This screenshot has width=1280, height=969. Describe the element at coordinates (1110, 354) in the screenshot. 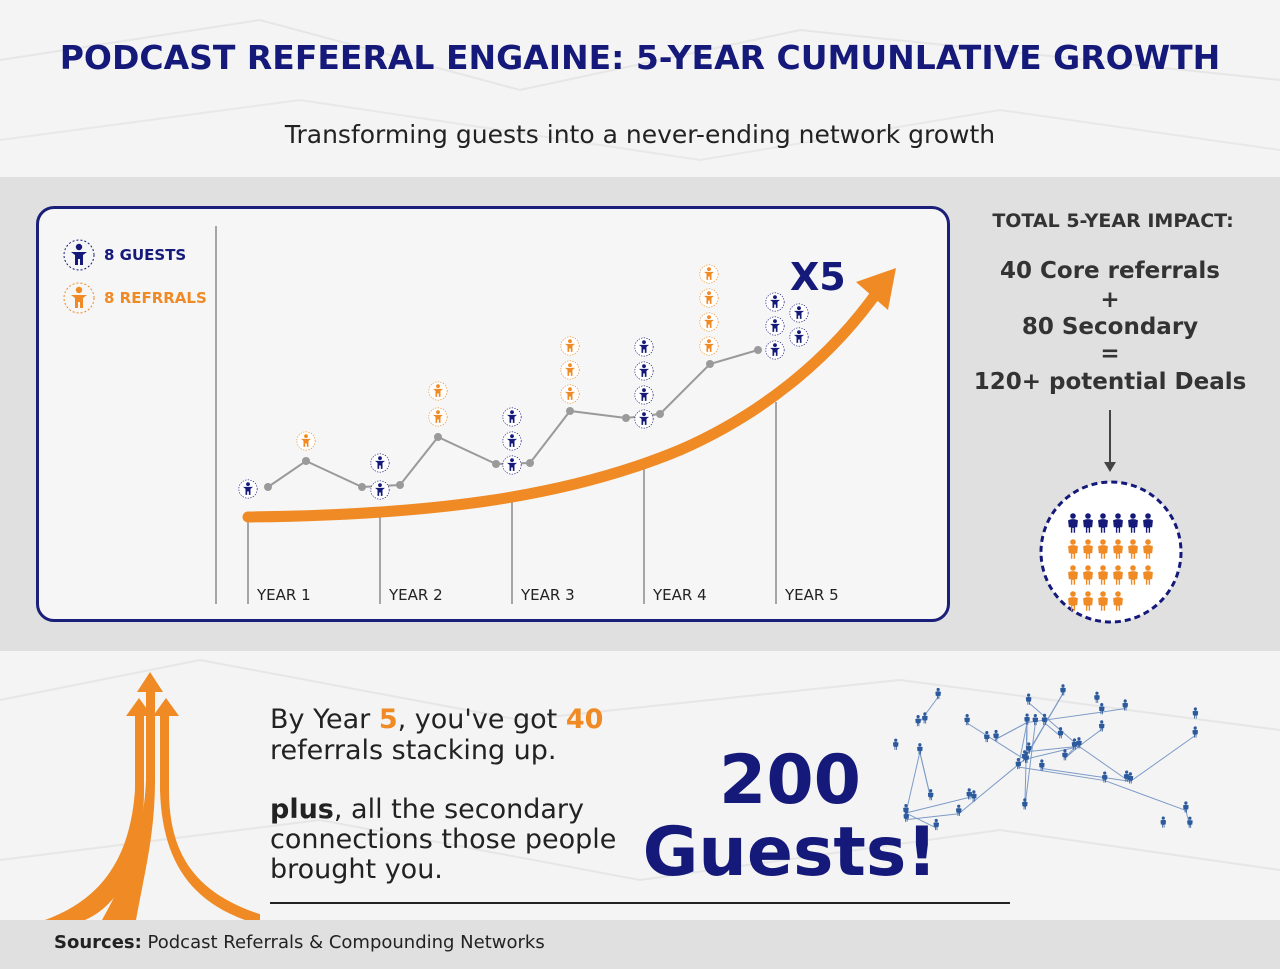

I see `impact-equals: =` at that location.